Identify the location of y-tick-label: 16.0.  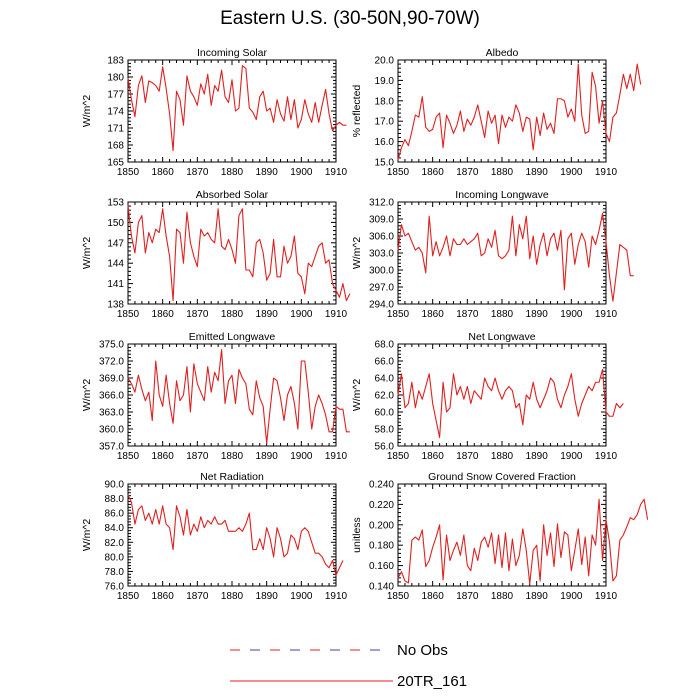
(385, 142).